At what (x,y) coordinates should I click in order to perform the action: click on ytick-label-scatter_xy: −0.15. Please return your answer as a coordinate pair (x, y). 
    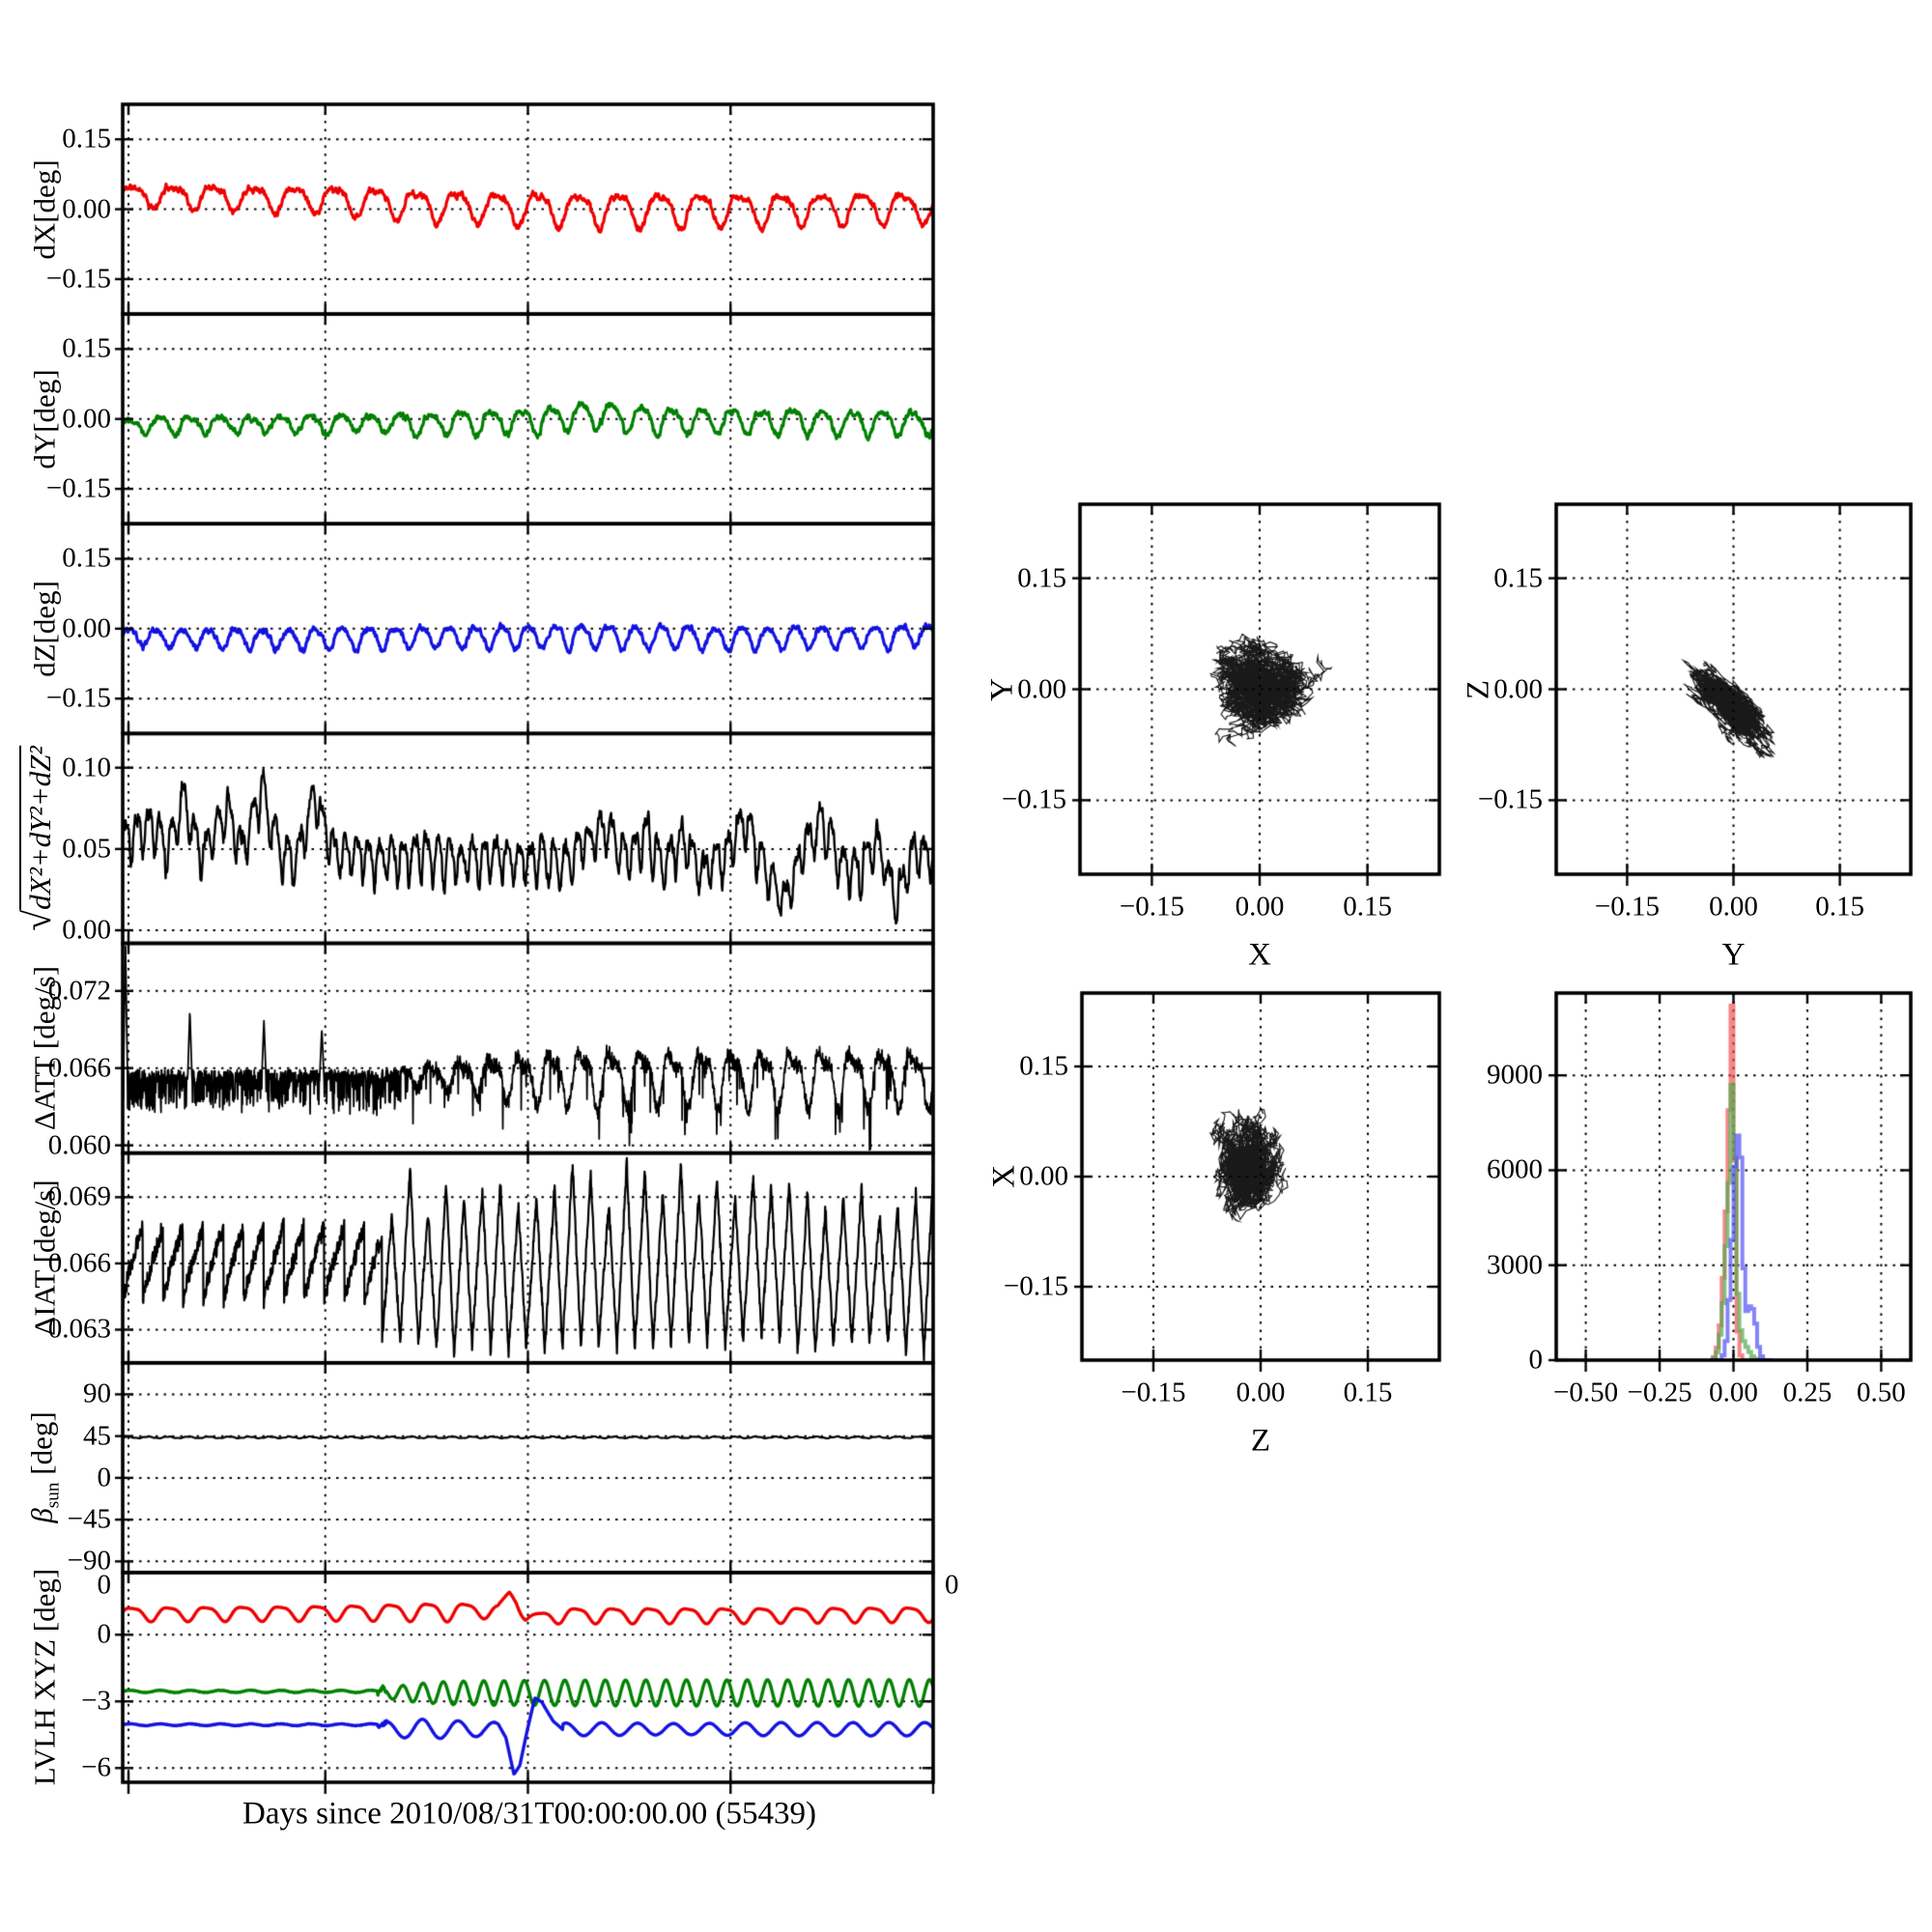
    Looking at the image, I should click on (1033, 799).